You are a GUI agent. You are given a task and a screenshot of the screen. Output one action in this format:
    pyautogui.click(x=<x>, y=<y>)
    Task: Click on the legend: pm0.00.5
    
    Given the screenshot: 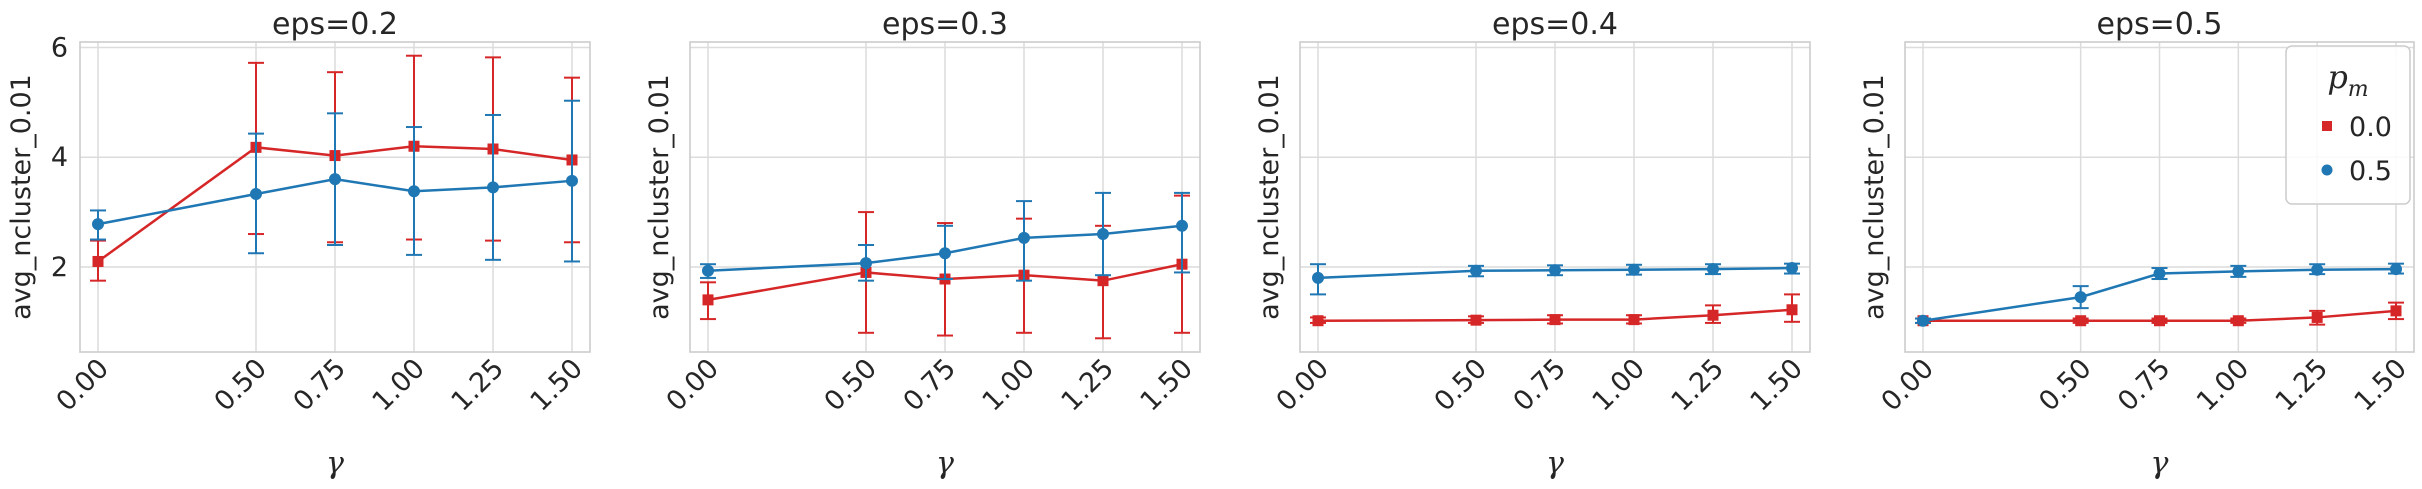 What is the action you would take?
    pyautogui.click(x=2348, y=125)
    